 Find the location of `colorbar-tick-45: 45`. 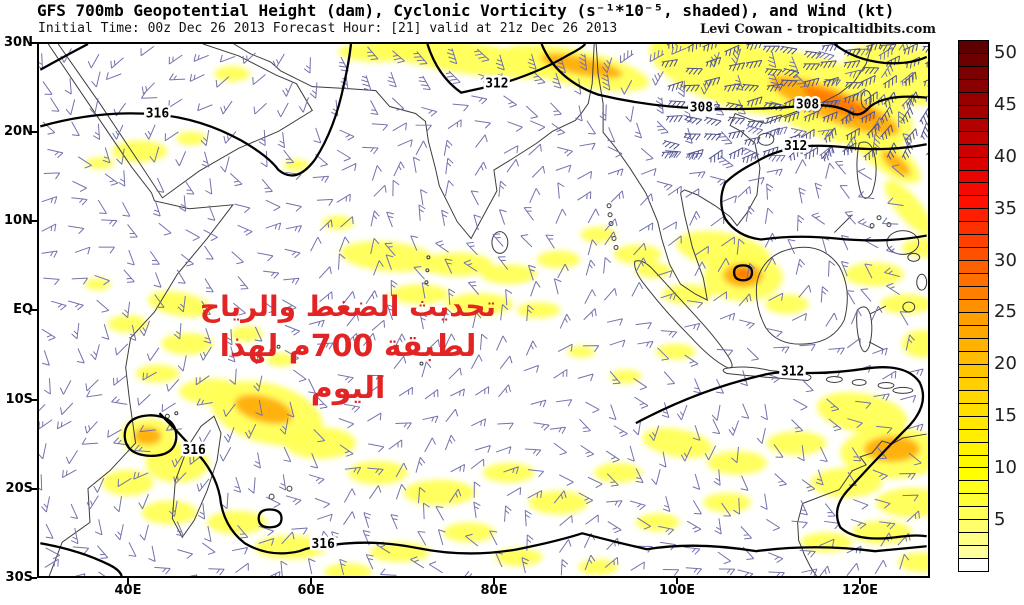

colorbar-tick-45: 45 is located at coordinates (1005, 104).